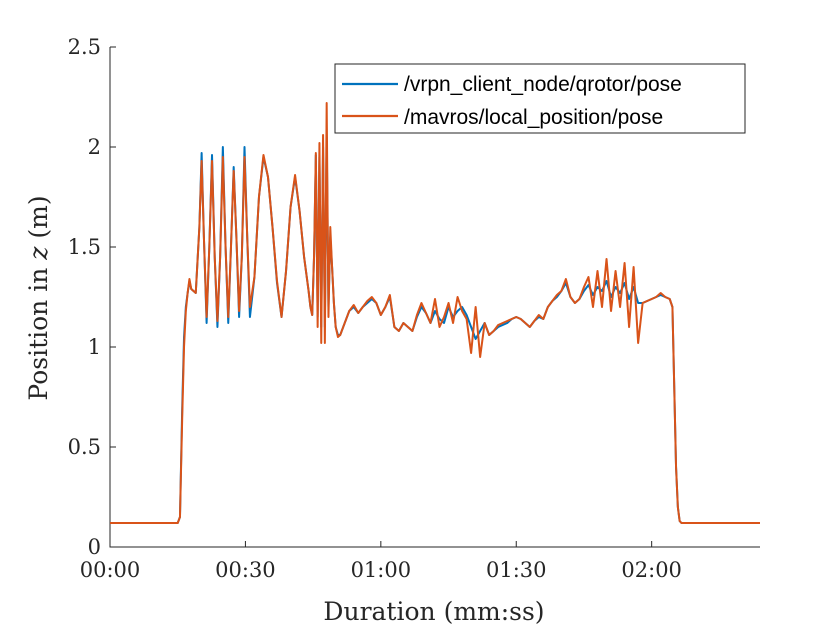  What do you see at coordinates (94, 347) in the screenshot?
I see `y-tick-label: 1` at bounding box center [94, 347].